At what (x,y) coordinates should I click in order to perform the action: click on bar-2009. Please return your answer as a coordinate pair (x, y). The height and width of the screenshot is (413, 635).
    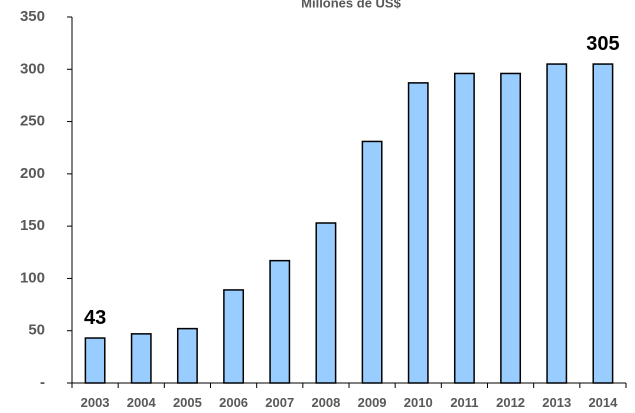
    Looking at the image, I should click on (372, 262).